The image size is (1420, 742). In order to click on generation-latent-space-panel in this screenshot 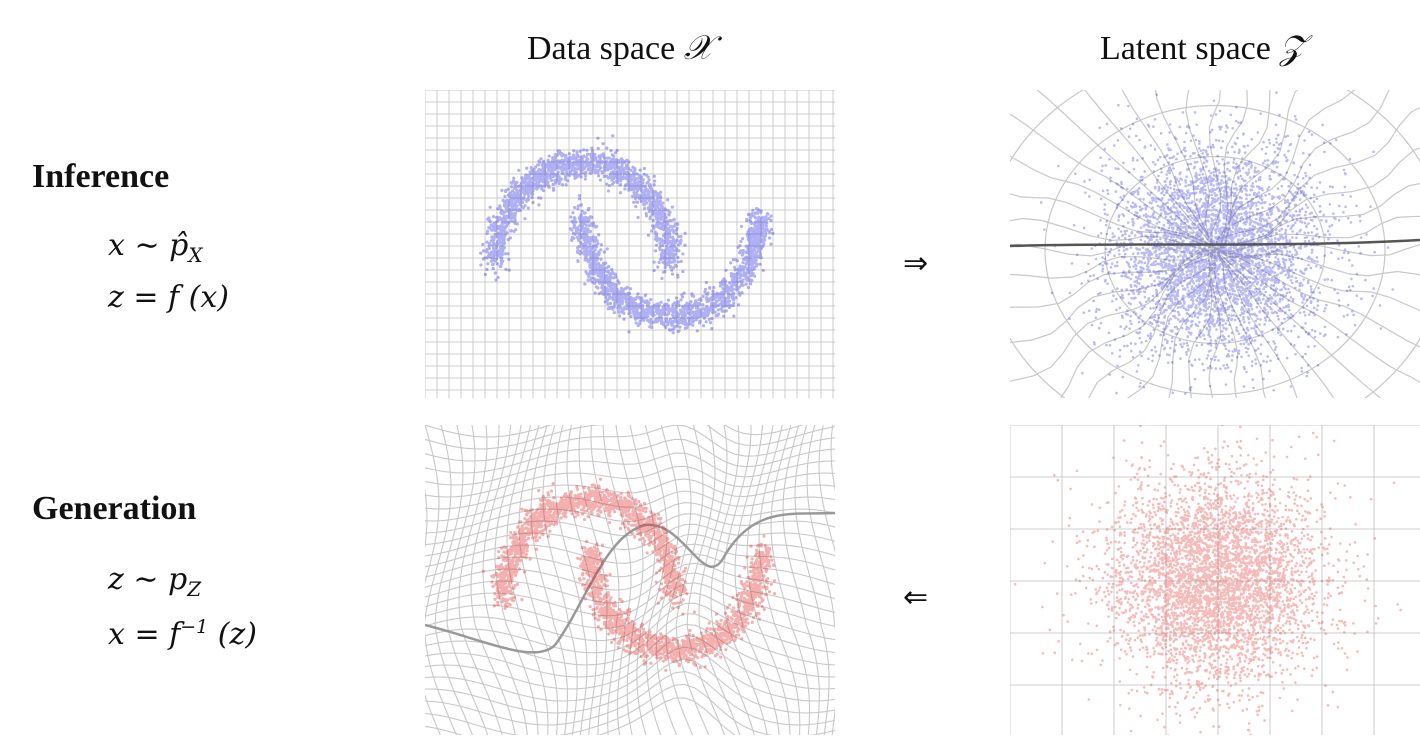, I will do `click(1215, 580)`.